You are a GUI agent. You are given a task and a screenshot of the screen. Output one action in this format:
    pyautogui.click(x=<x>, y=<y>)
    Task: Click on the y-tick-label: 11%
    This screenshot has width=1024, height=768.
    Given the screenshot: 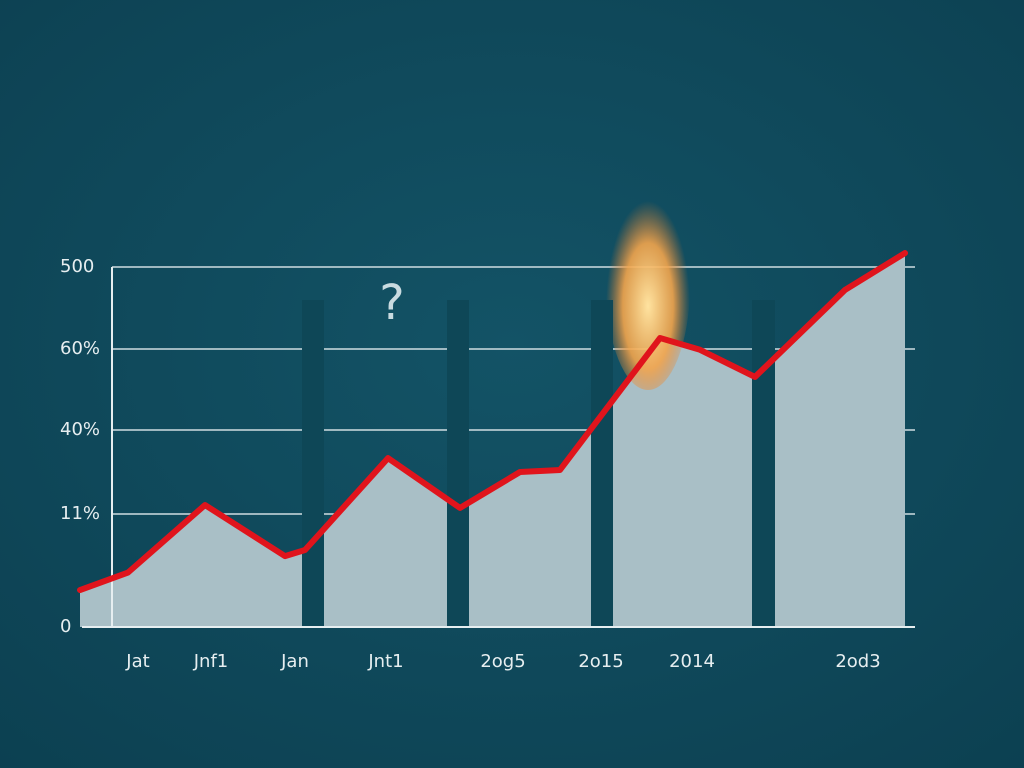 What is the action you would take?
    pyautogui.click(x=80, y=513)
    